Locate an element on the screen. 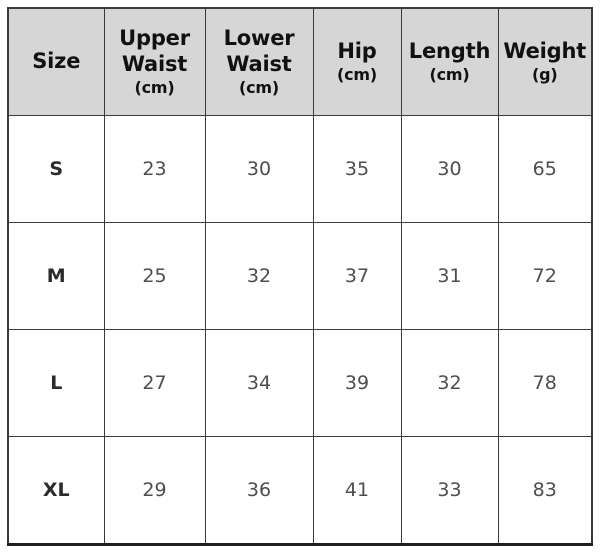 The image size is (600, 552). cell-upper-waist: 29 is located at coordinates (154, 490).